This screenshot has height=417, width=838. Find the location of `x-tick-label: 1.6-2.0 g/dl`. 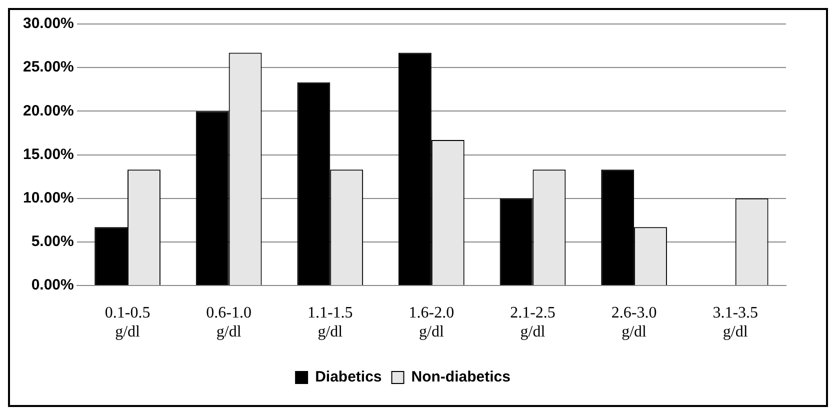

x-tick-label: 1.6-2.0 g/dl is located at coordinates (431, 322).